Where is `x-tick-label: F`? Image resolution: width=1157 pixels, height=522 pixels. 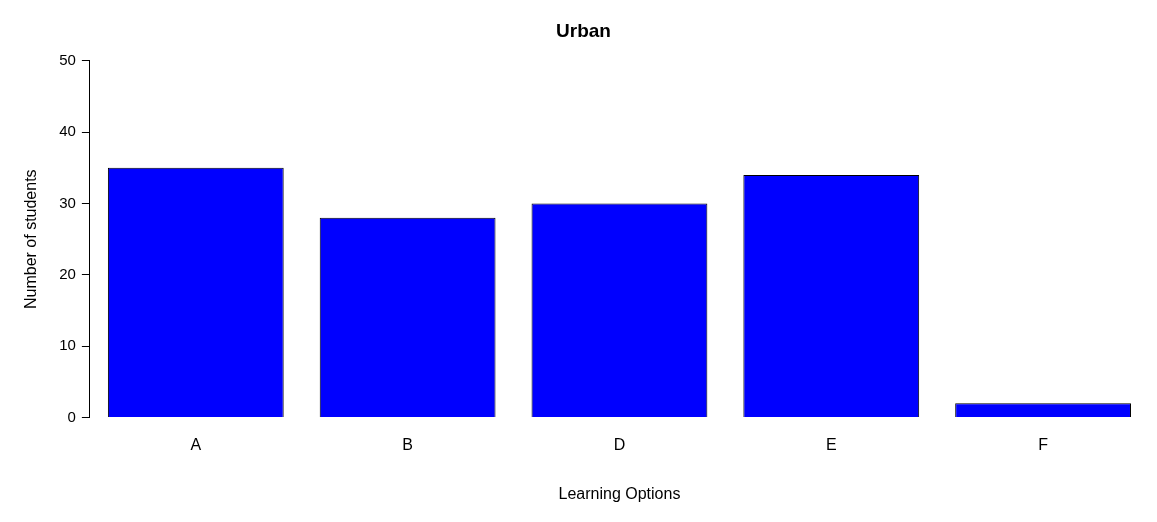 x-tick-label: F is located at coordinates (1043, 444).